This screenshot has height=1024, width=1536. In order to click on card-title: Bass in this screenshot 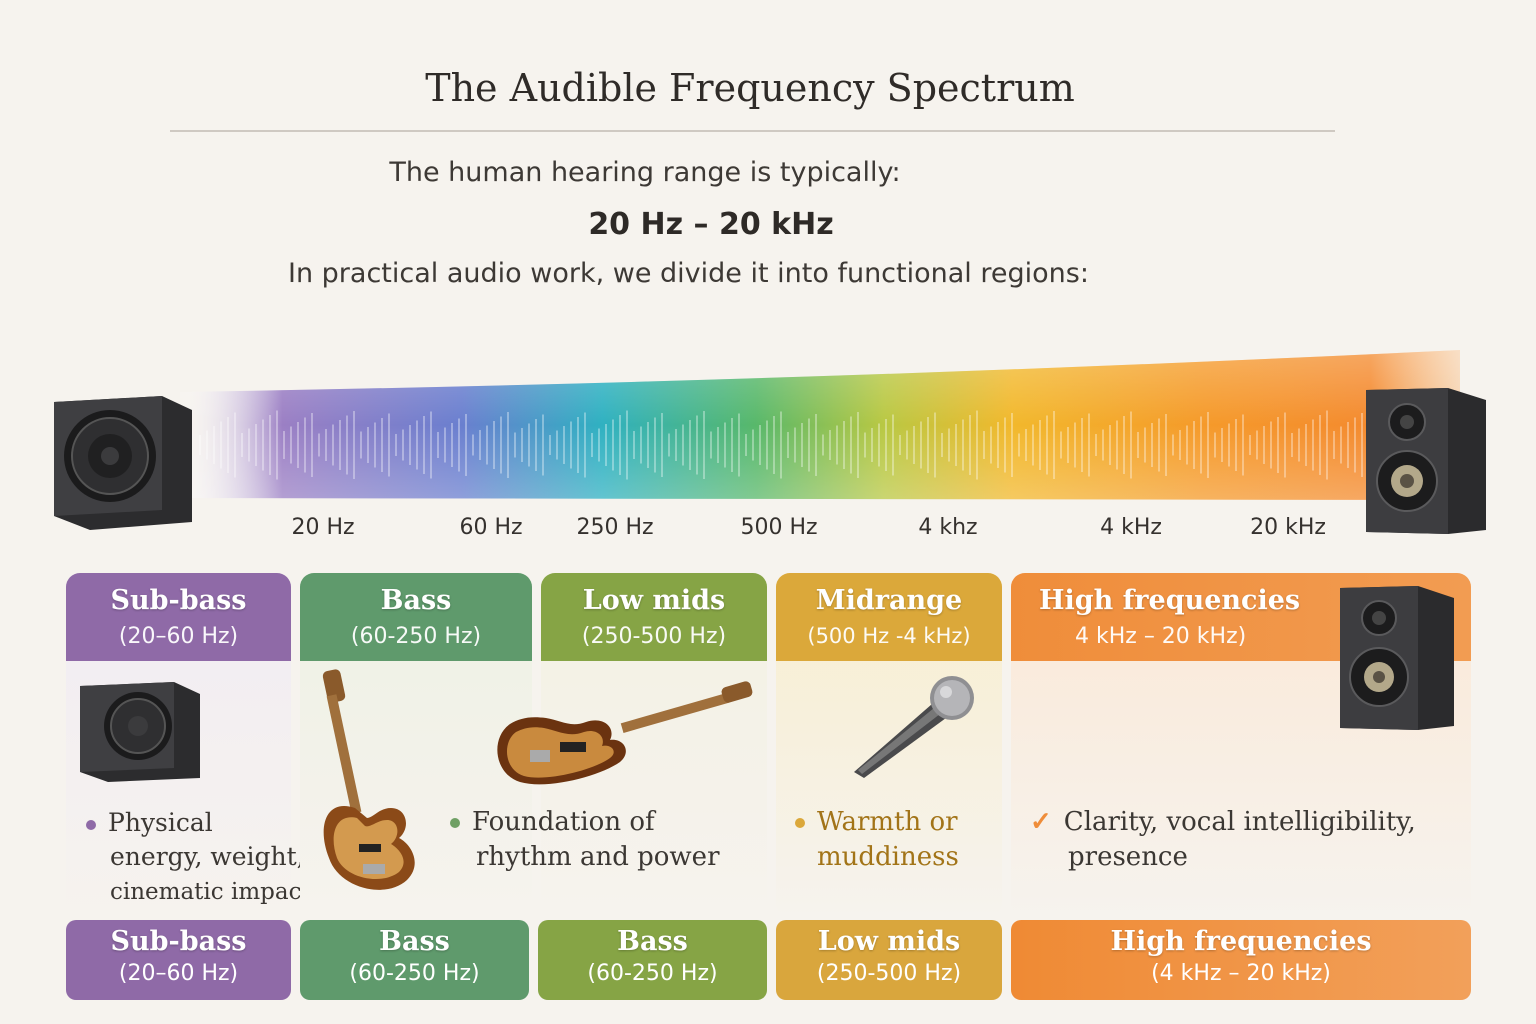, I will do `click(416, 600)`.